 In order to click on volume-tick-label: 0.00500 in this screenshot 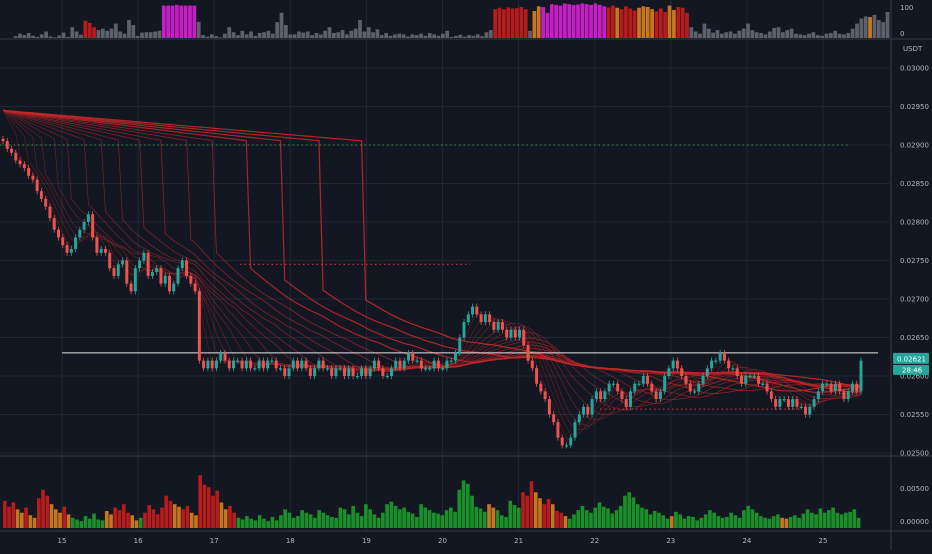, I will do `click(914, 489)`.